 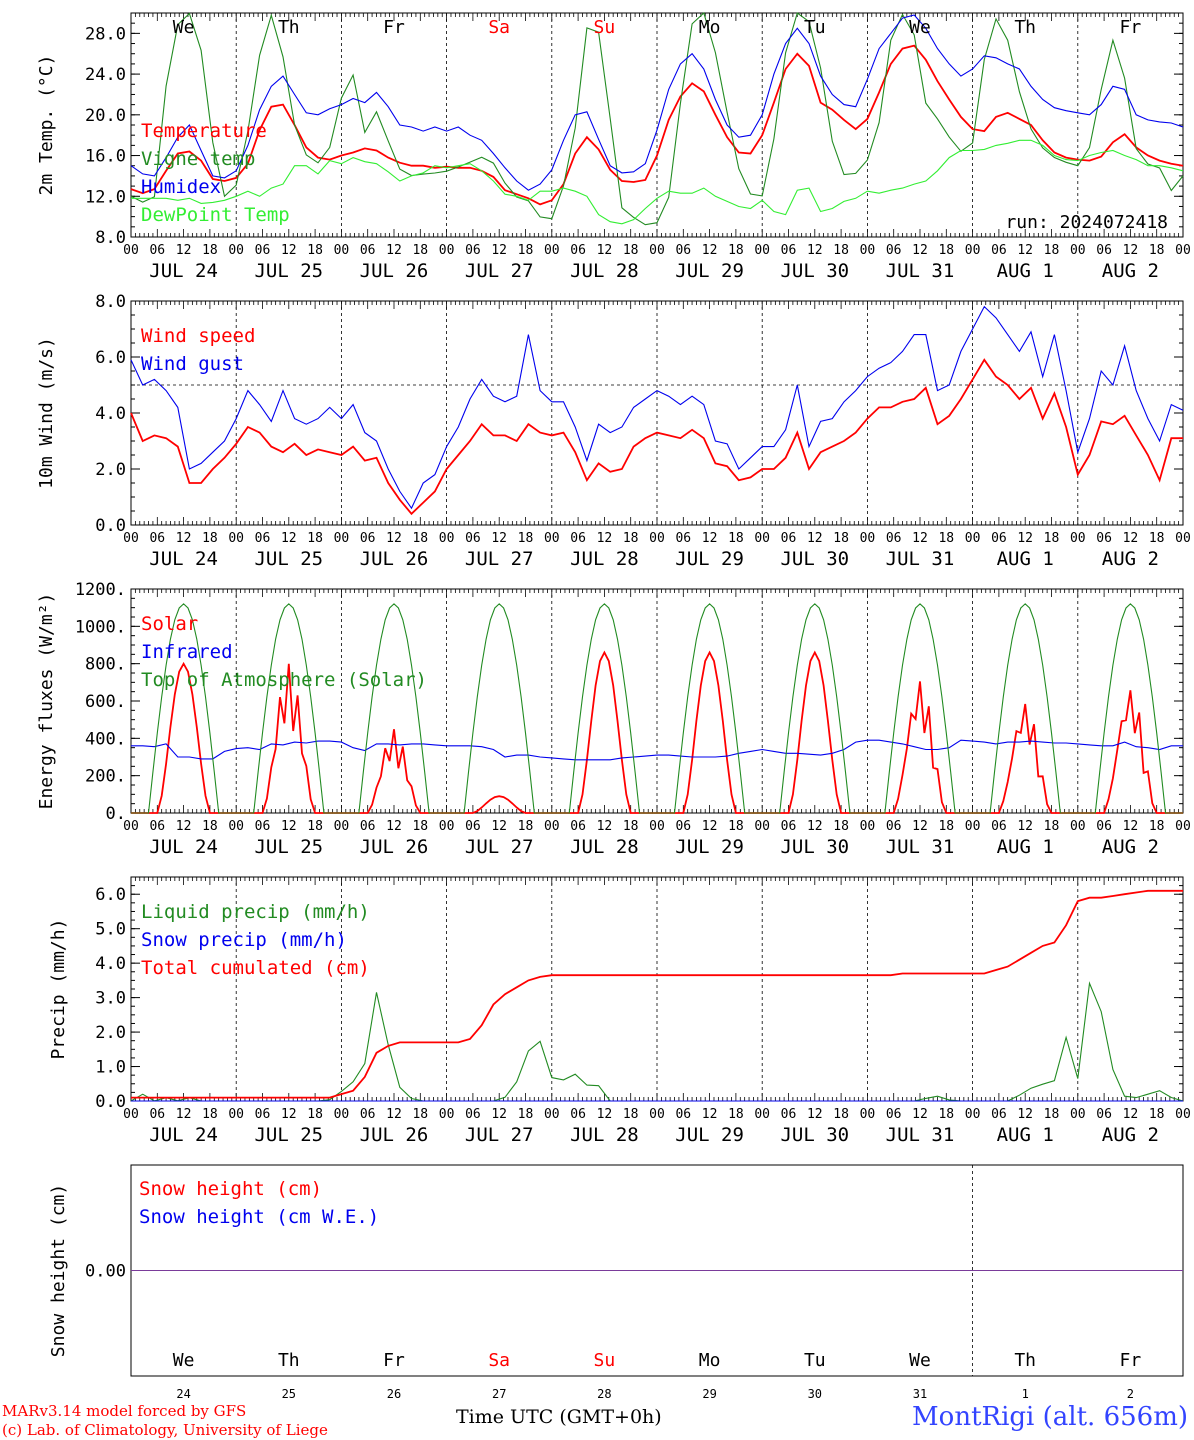 What do you see at coordinates (1086, 222) in the screenshot?
I see `run-annotation: run: 2024072418` at bounding box center [1086, 222].